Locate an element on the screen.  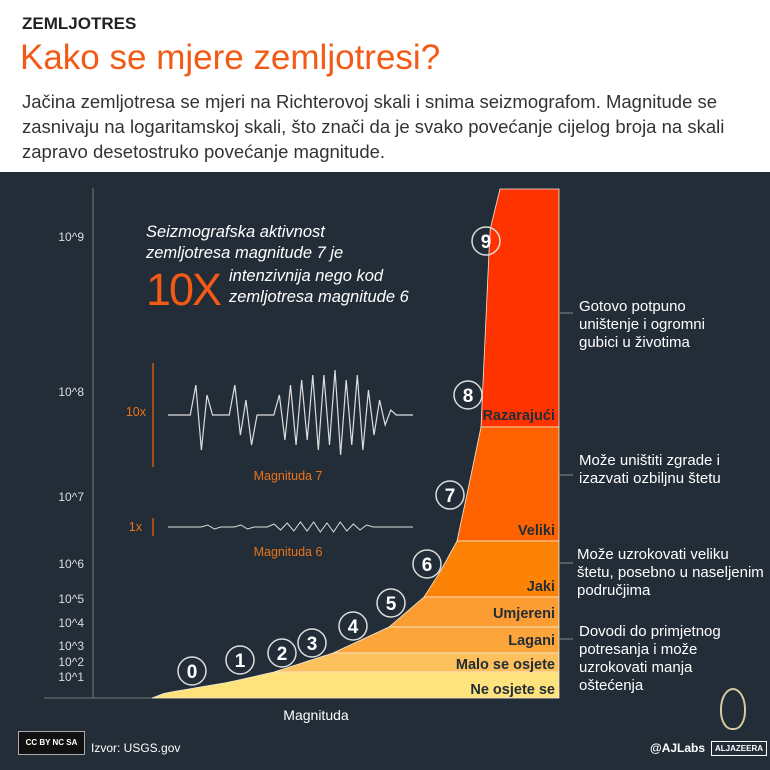
magnitude-number: 0 is located at coordinates (192, 672).